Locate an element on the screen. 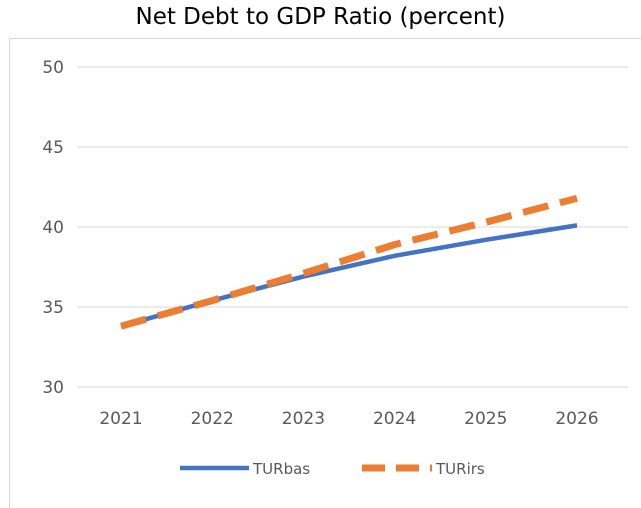 Image resolution: width=641 pixels, height=508 pixels. x-tick-label: 2021 is located at coordinates (120, 419).